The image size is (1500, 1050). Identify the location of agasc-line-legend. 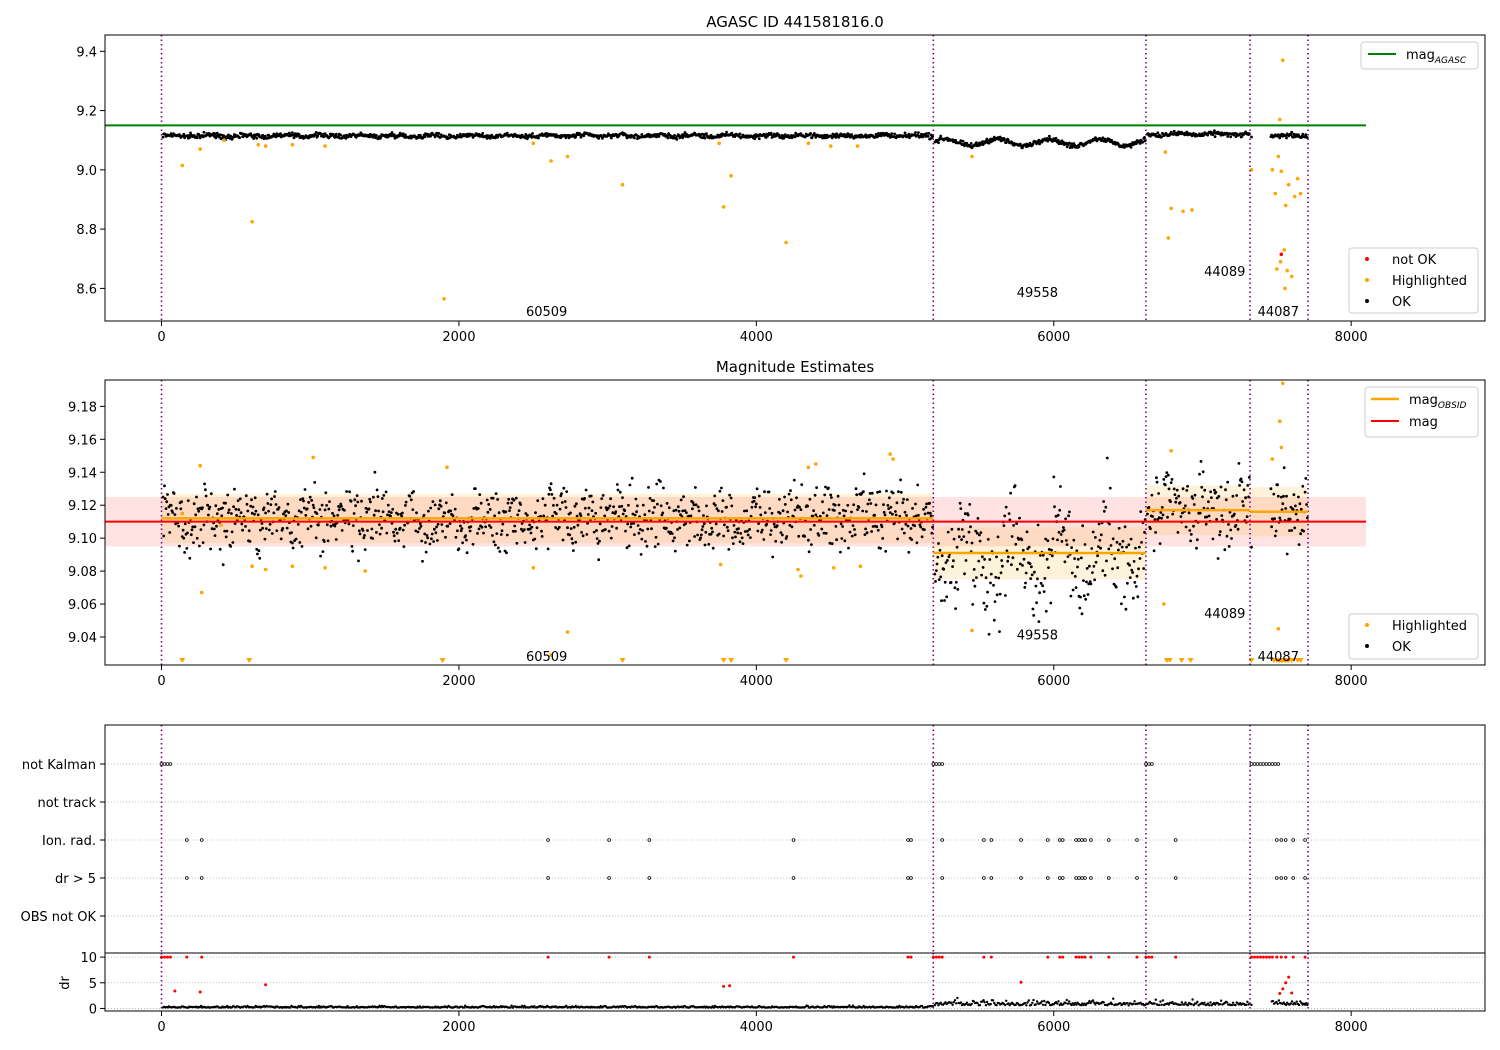
(1419, 55).